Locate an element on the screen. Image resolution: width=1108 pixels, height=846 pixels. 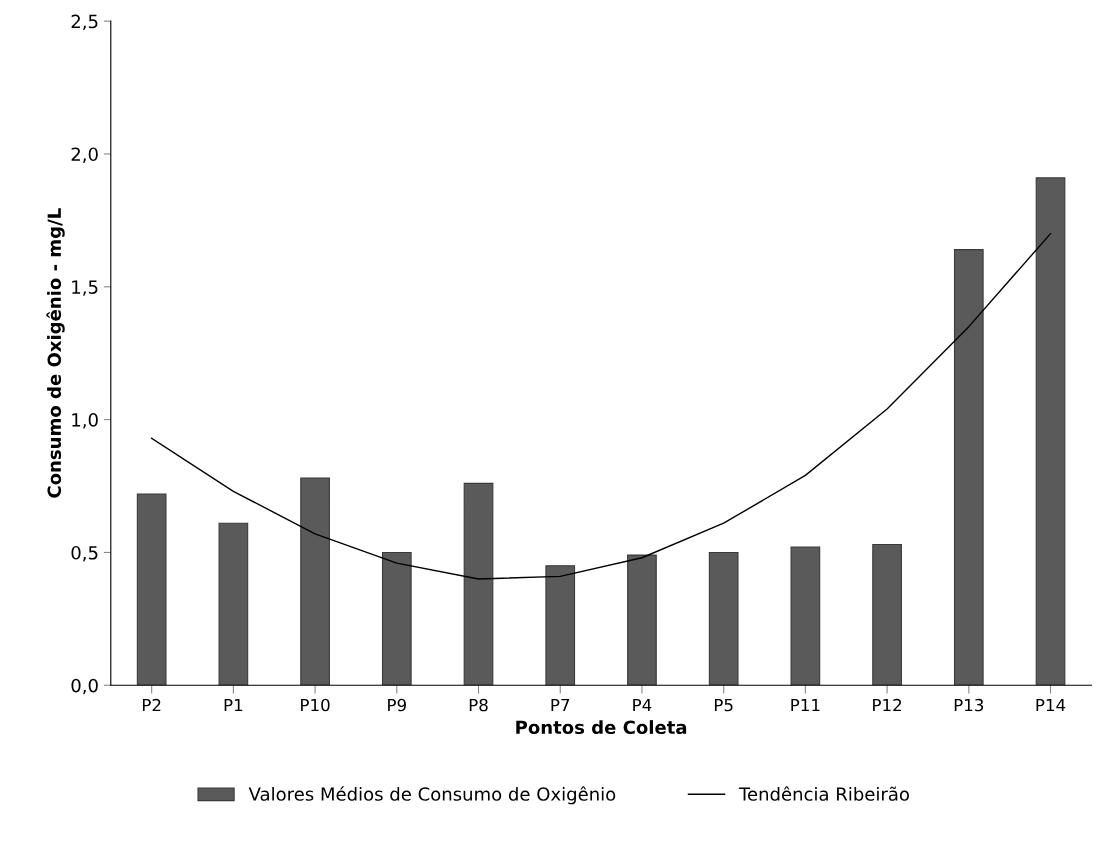
y-tick-label: 0,5 is located at coordinates (84, 553).